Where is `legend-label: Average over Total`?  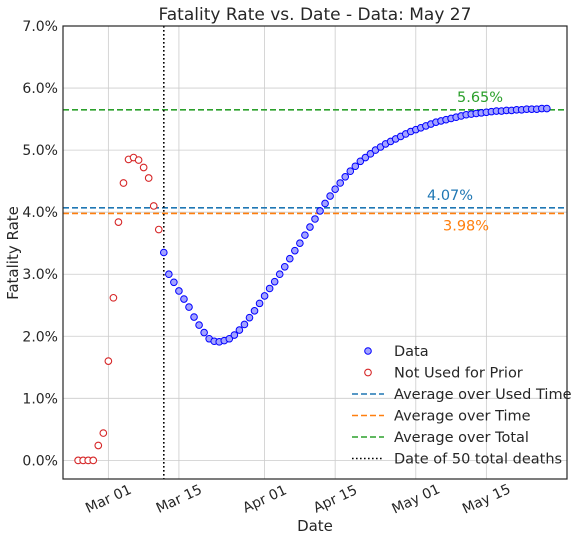
legend-label: Average over Total is located at coordinates (461, 438).